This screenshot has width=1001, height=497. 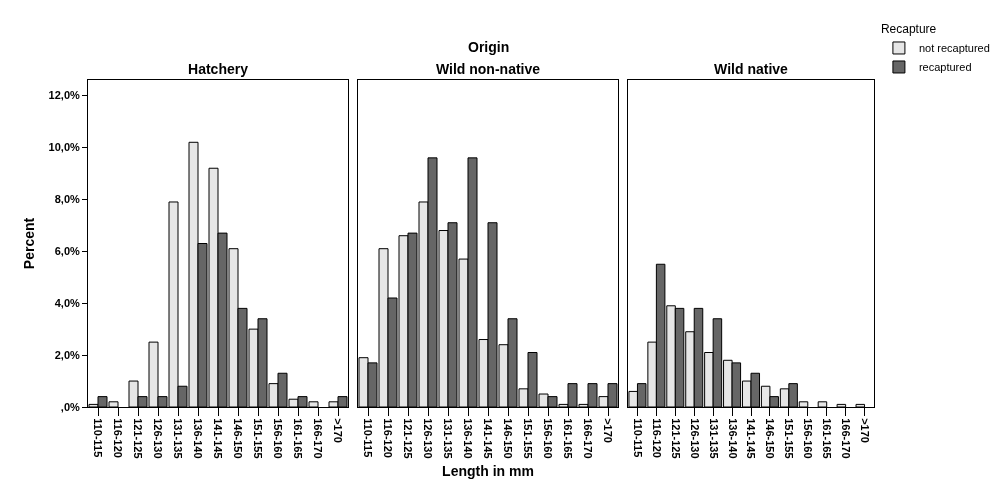 What do you see at coordinates (945, 67) in the screenshot?
I see `legend-label: recaptured` at bounding box center [945, 67].